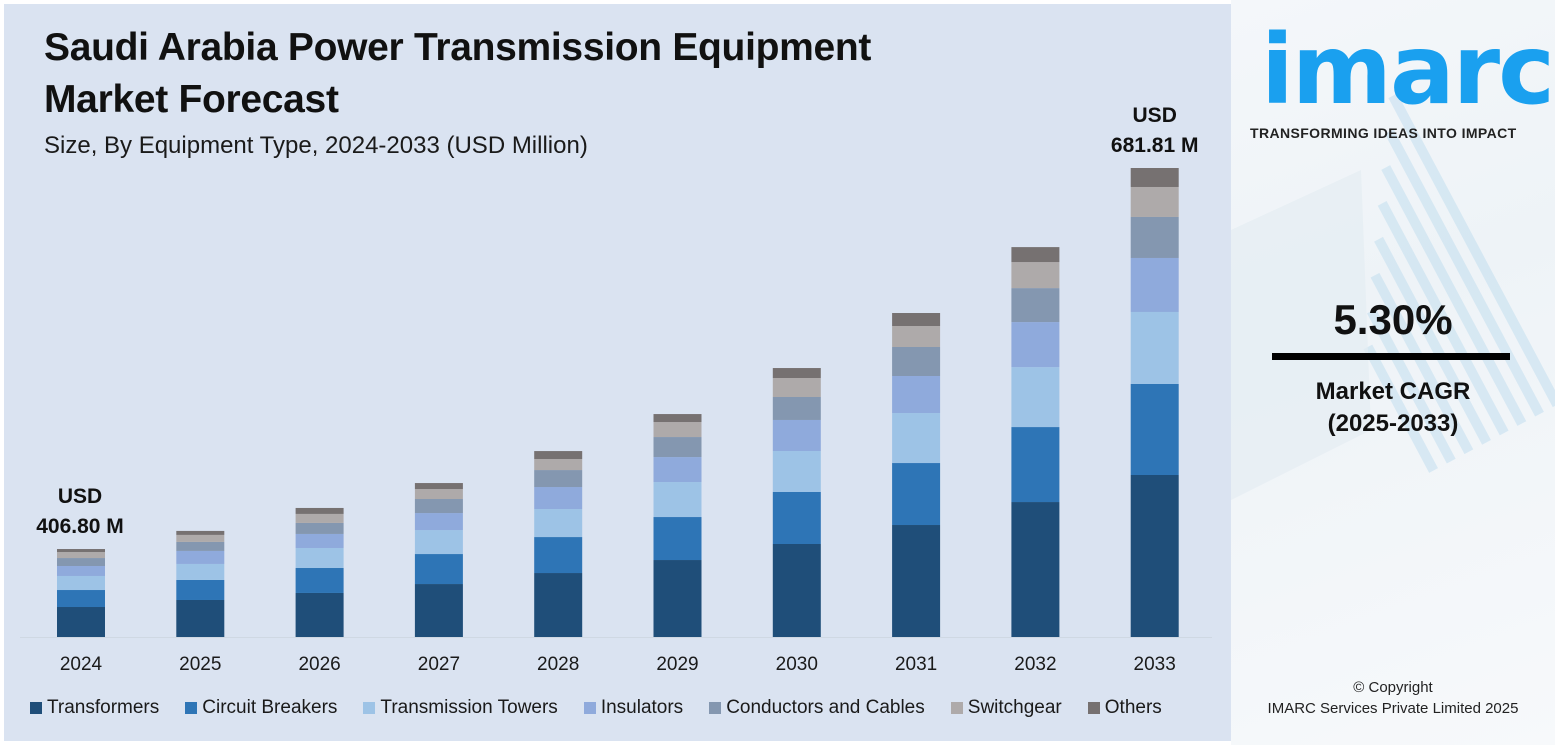 This screenshot has width=1555, height=745. I want to click on imarc-logo: imarc, so click(1401, 70).